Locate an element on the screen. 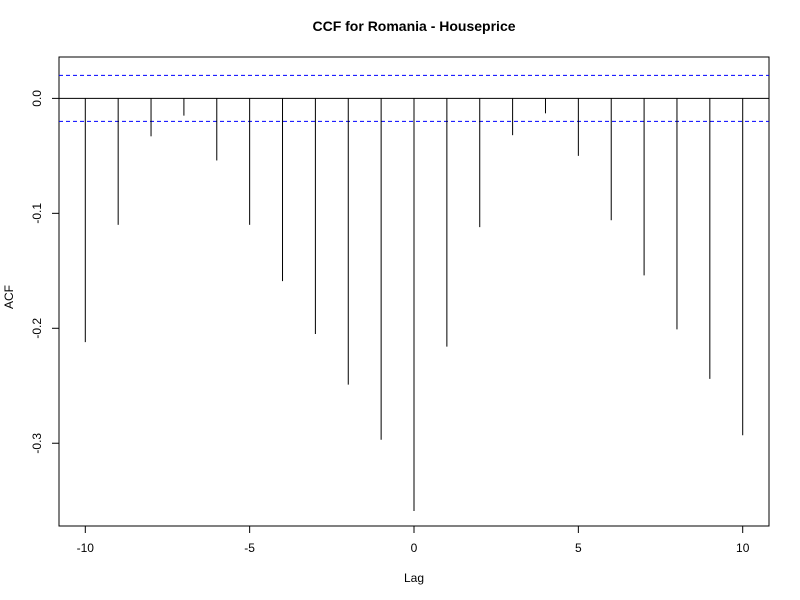  y-tick-label: -0.1 is located at coordinates (37, 213).